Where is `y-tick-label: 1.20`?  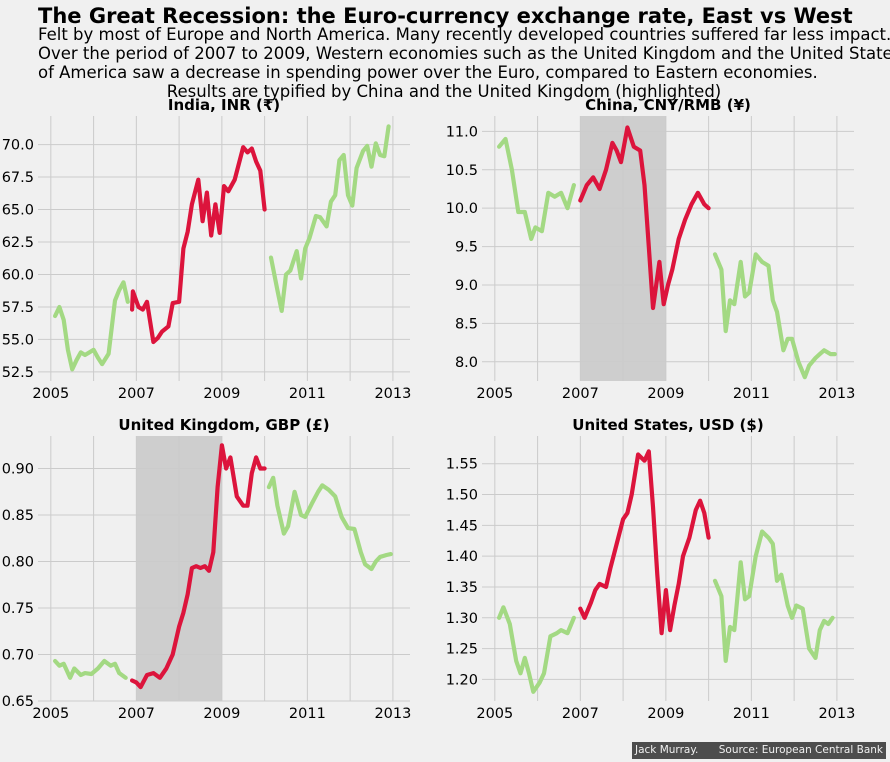 y-tick-label: 1.20 is located at coordinates (462, 680).